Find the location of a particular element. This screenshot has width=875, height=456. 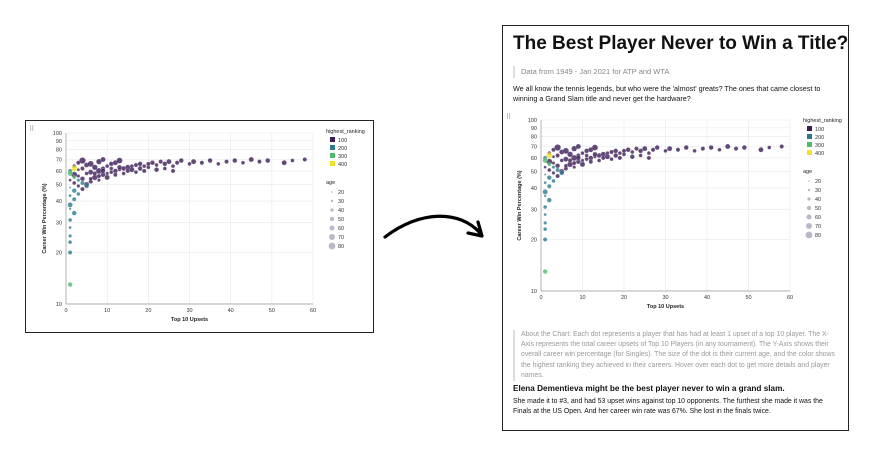

page-title: The Best Player Never to Win a Title? is located at coordinates (681, 43).